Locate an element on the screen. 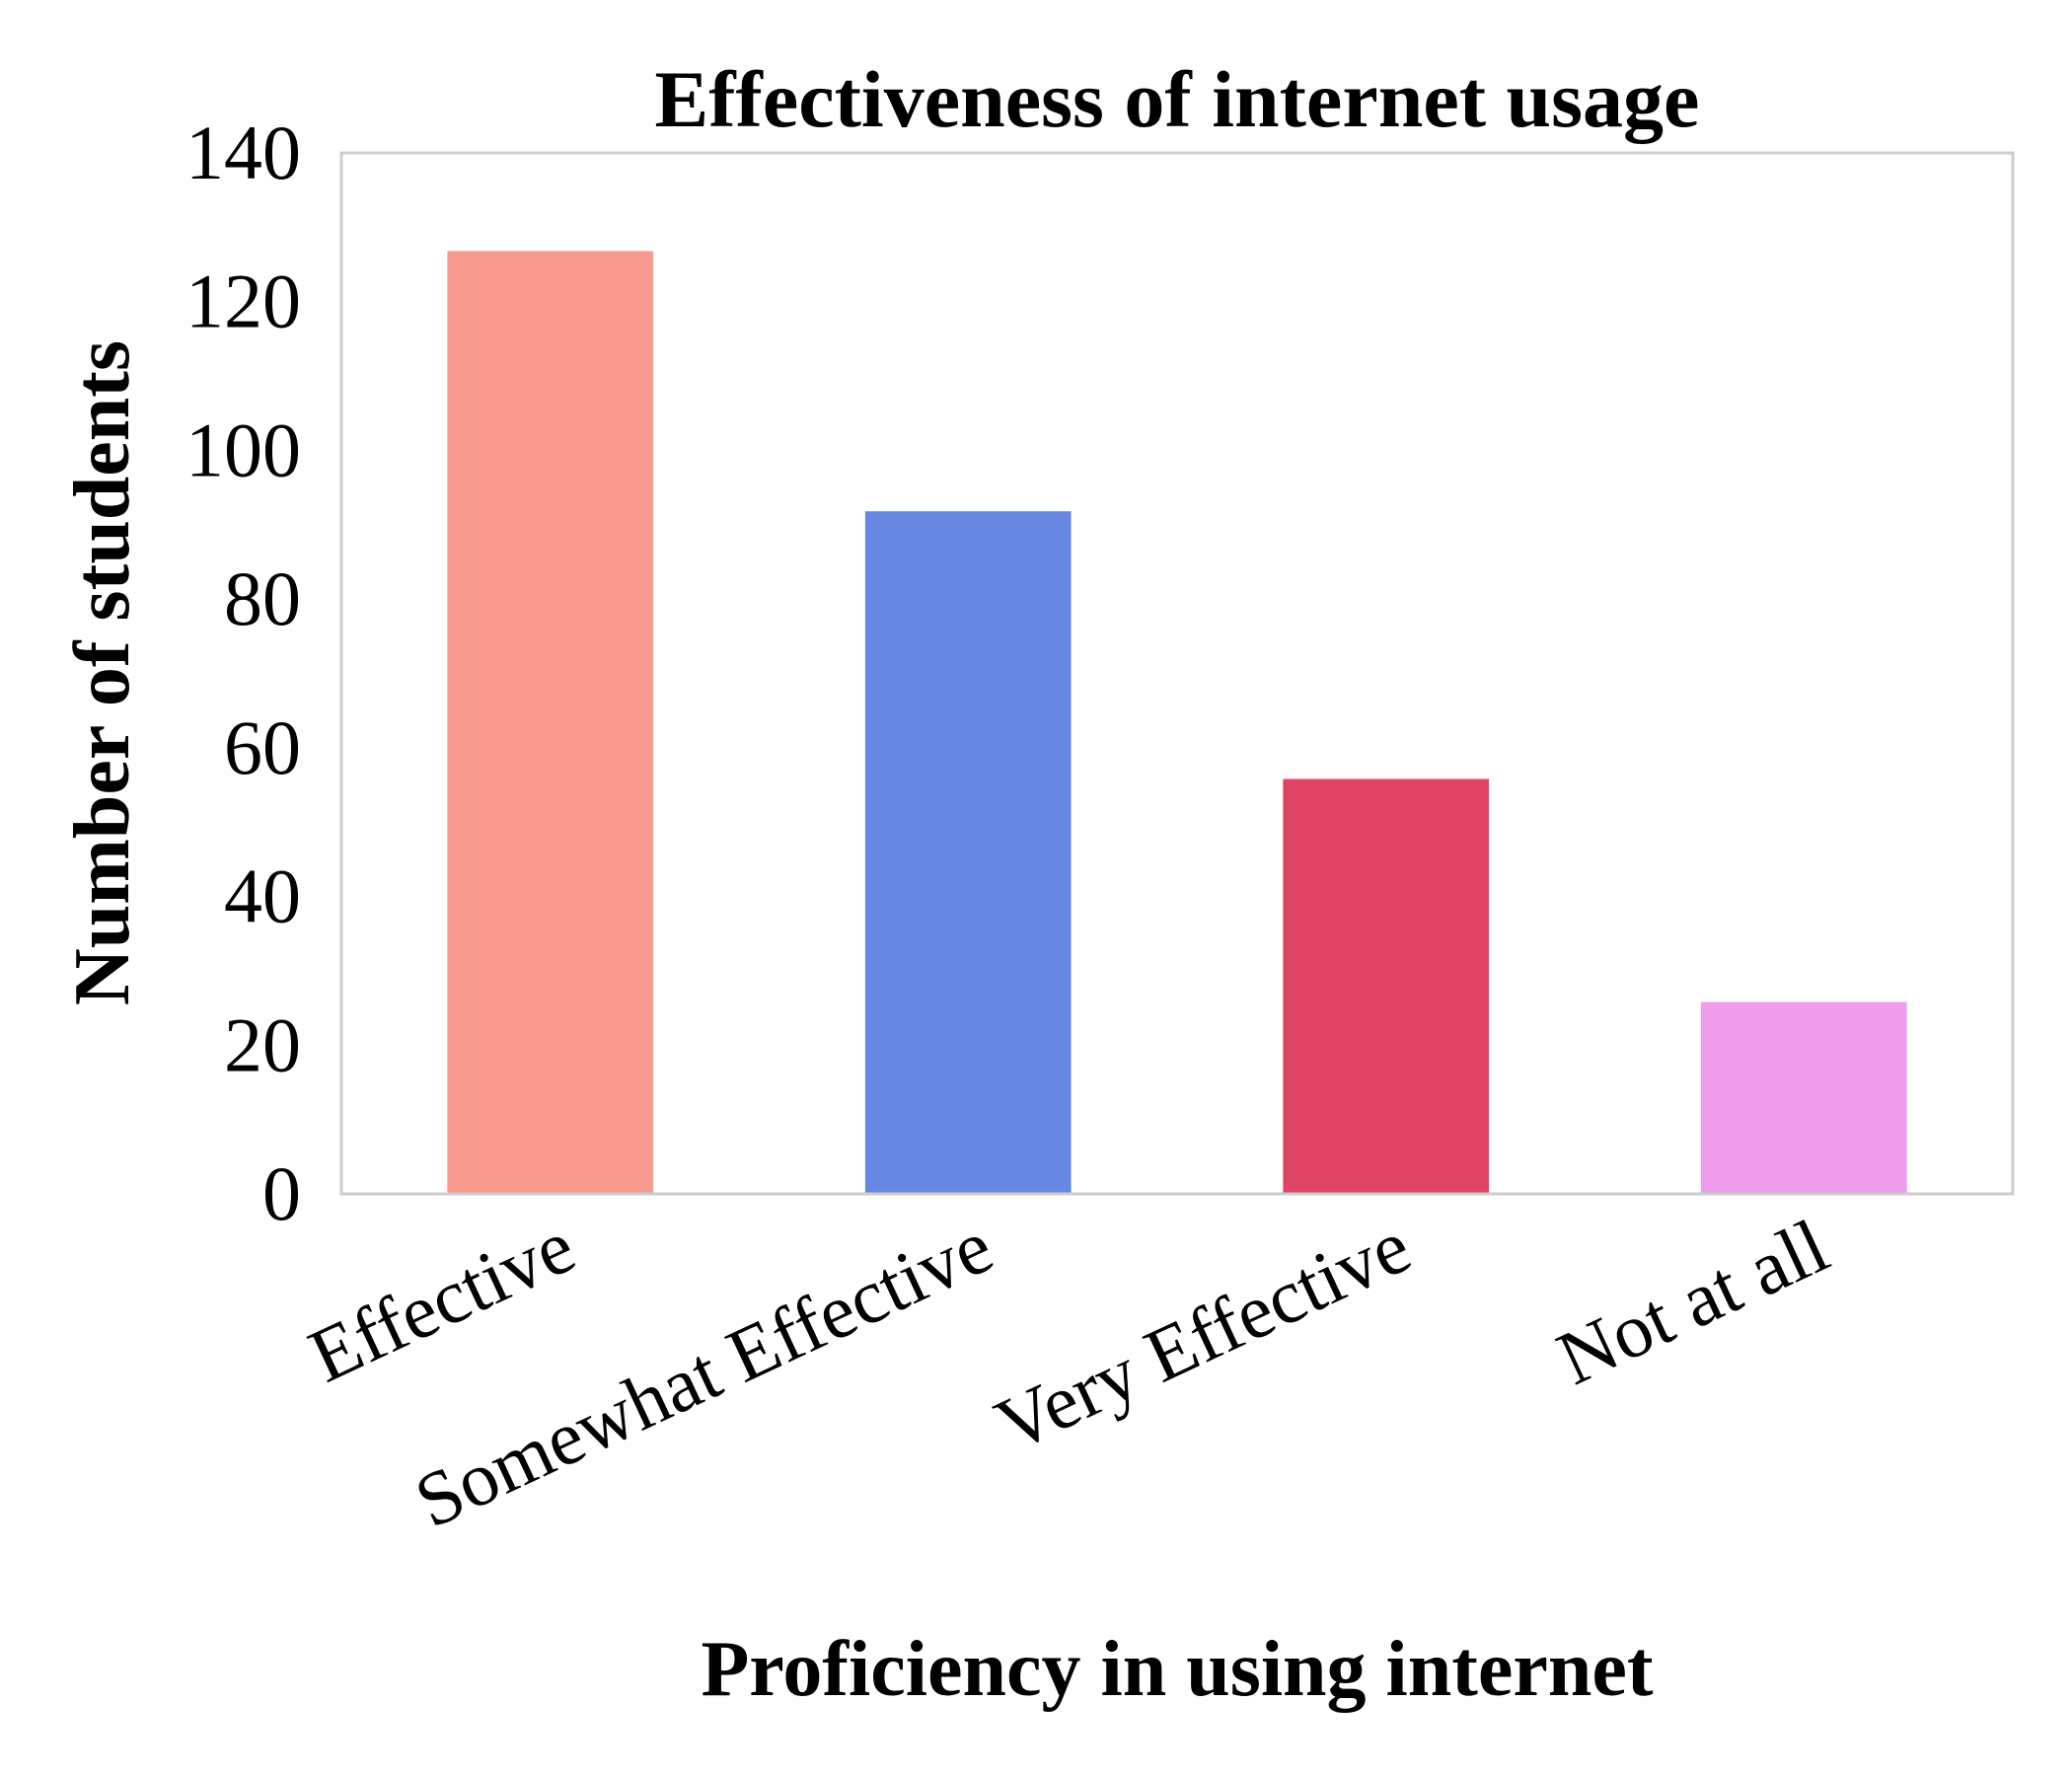  x-axis-label: Proficiency in using internet is located at coordinates (1177, 1670).